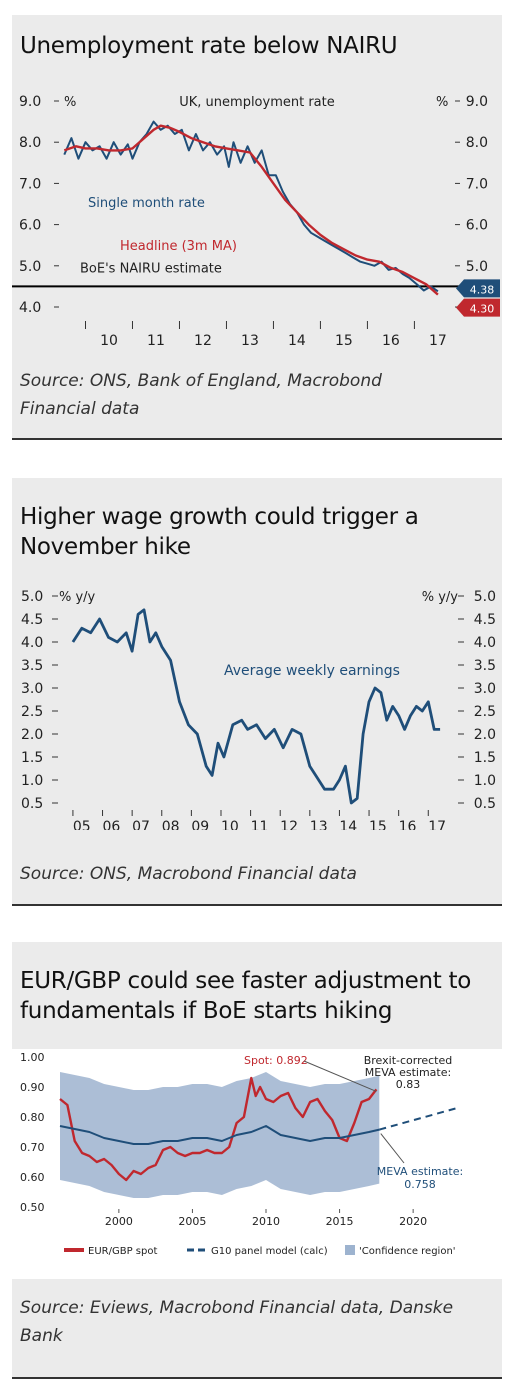 This screenshot has height=1387, width=512. What do you see at coordinates (32, 1087) in the screenshot?
I see `y-tick-label: 0.90` at bounding box center [32, 1087].